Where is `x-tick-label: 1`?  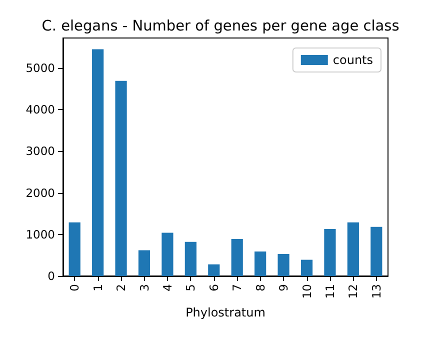 x-tick-label: 1 is located at coordinates (97, 288).